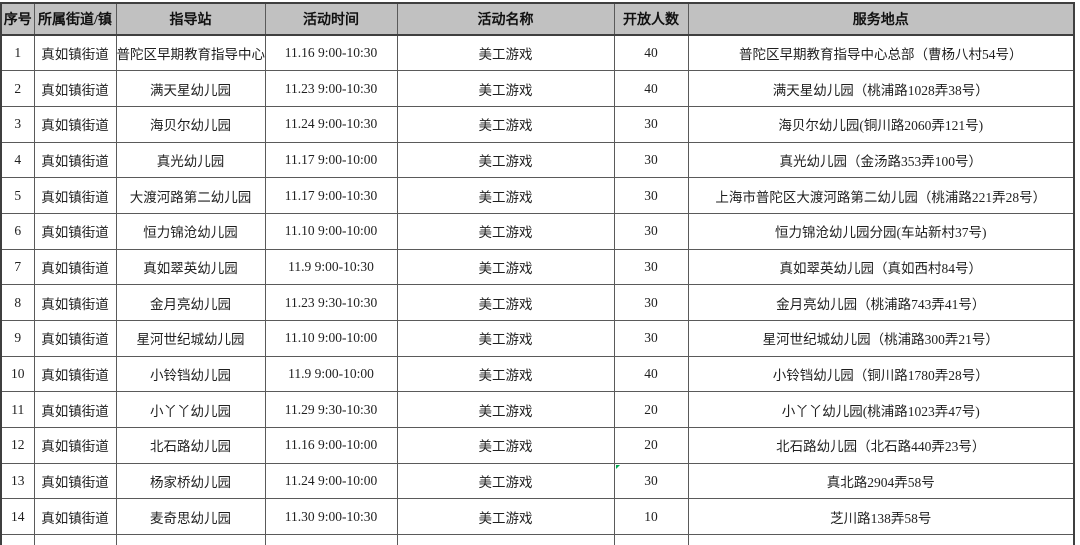 The height and width of the screenshot is (545, 1080). I want to click on cell-location: 海贝尔幼儿园(铜川路2060弄121号), so click(881, 124).